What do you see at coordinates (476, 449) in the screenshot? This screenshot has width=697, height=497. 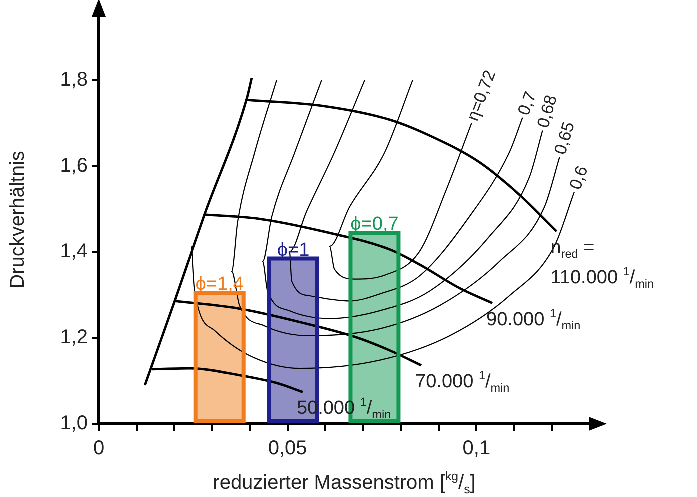 I see `x-tick-label: 0,1` at bounding box center [476, 449].